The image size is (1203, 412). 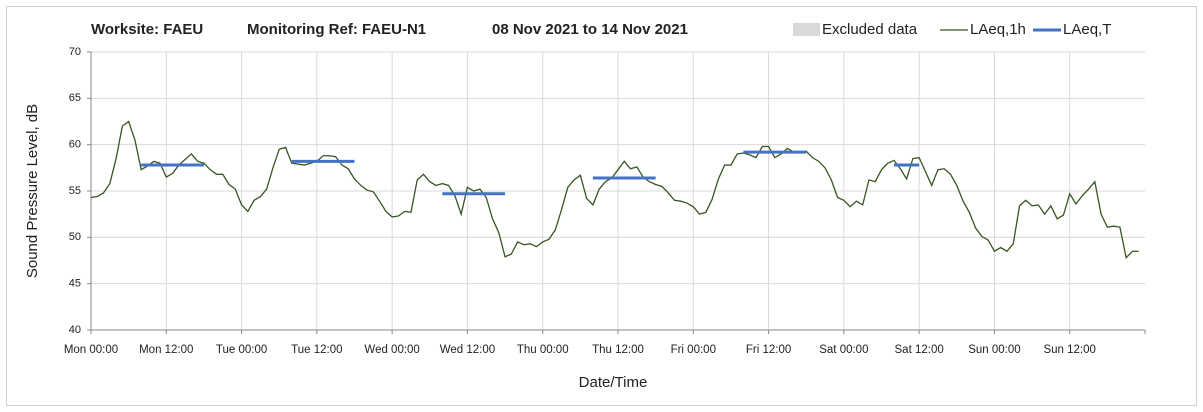 What do you see at coordinates (75, 284) in the screenshot?
I see `y-tick-label: 45` at bounding box center [75, 284].